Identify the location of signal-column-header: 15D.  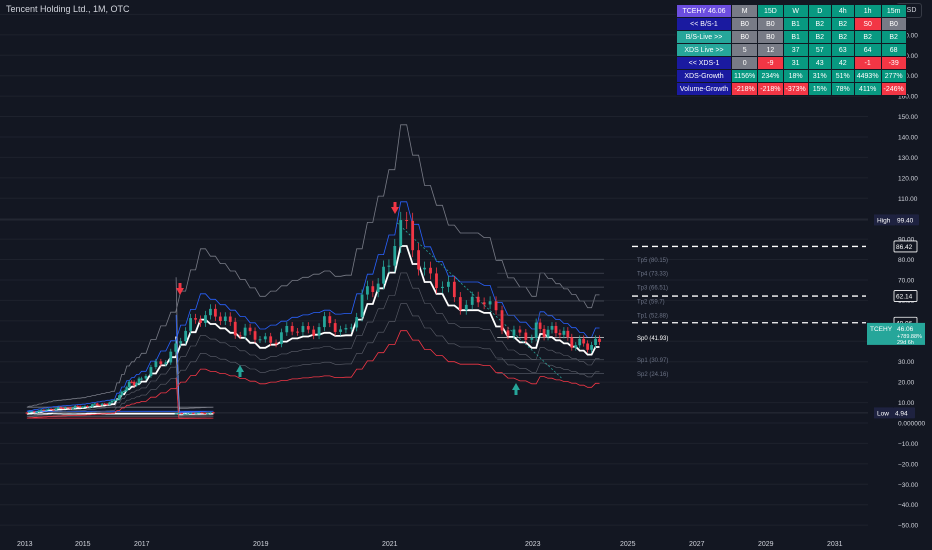
(770, 11).